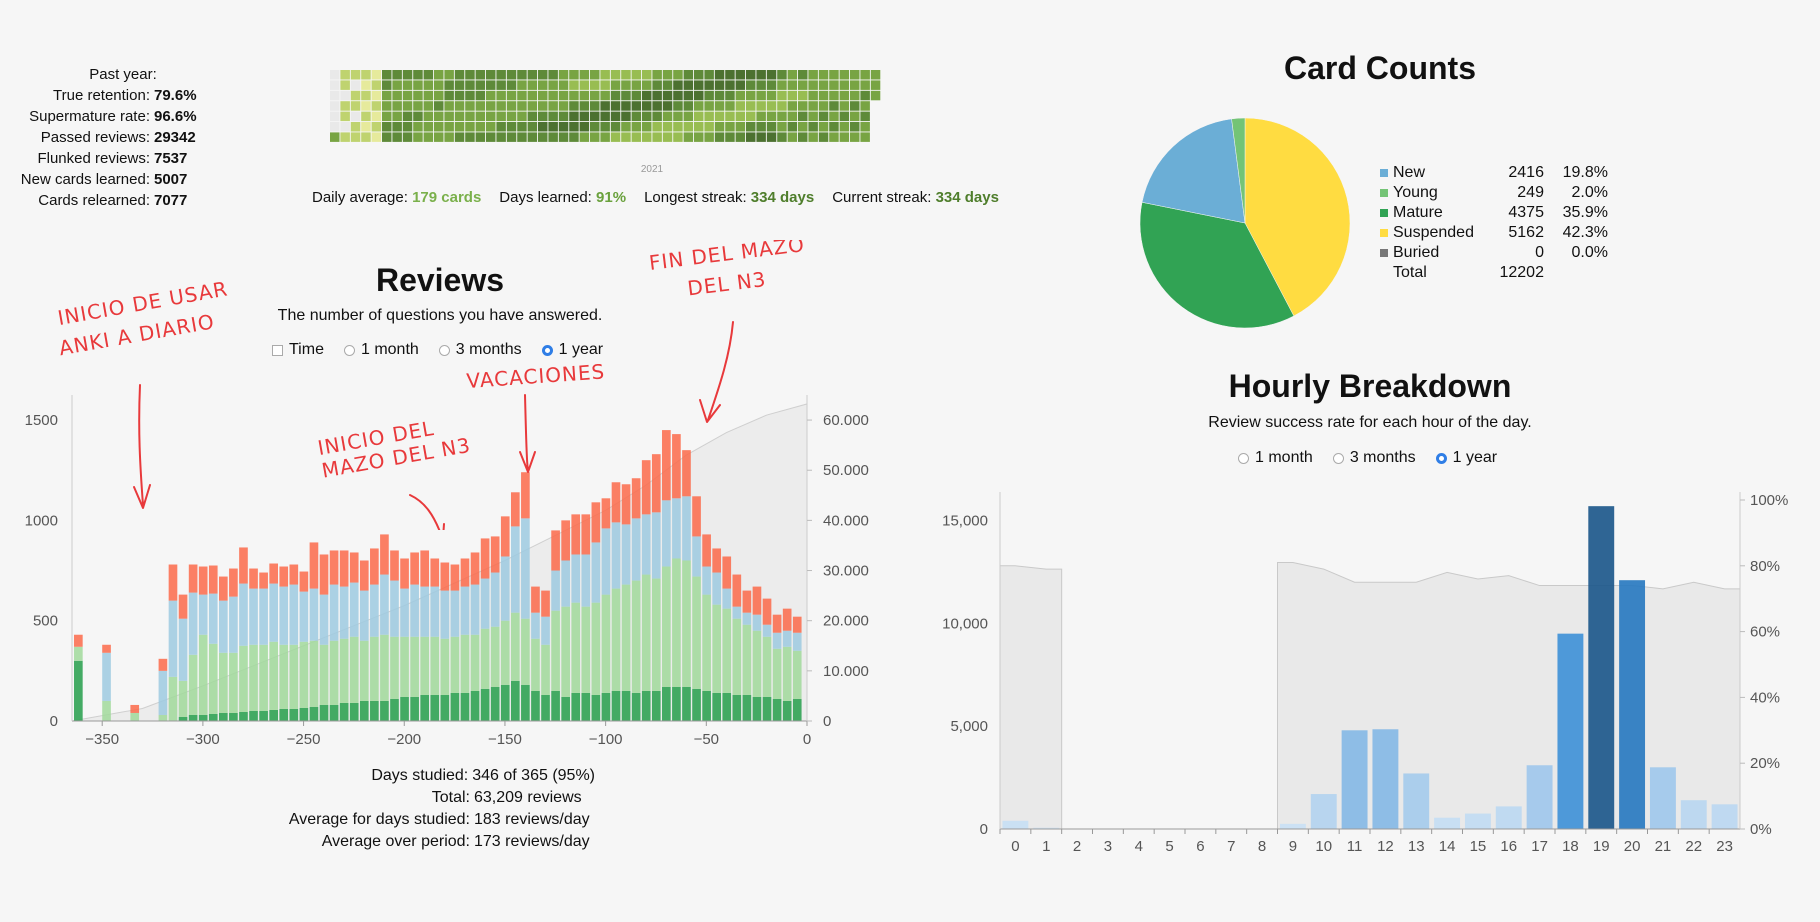 This screenshot has height=922, width=1820. I want to click on legend-label: Buried, so click(1416, 252).